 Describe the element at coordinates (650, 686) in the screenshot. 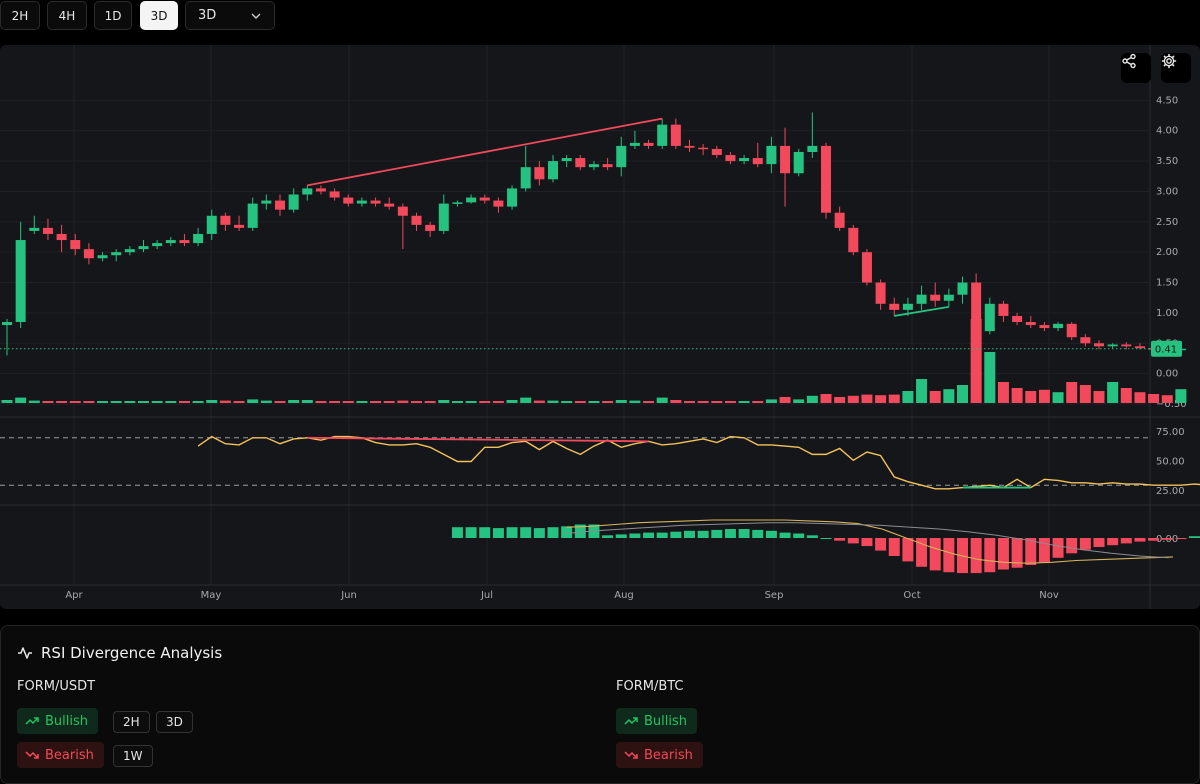

I see `pair-name-form-btc: FORM/BTC` at that location.